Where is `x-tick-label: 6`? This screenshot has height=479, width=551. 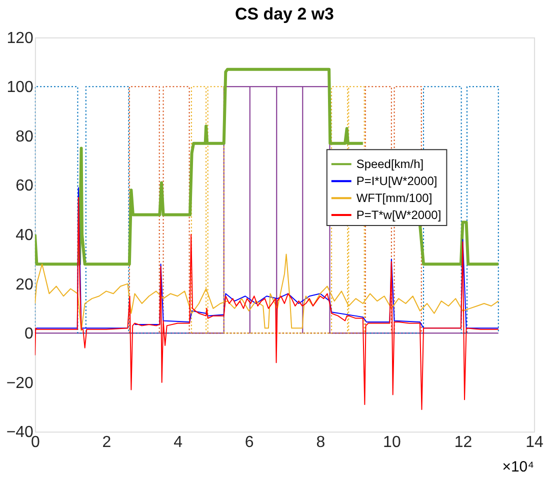 x-tick-label: 6 is located at coordinates (249, 443).